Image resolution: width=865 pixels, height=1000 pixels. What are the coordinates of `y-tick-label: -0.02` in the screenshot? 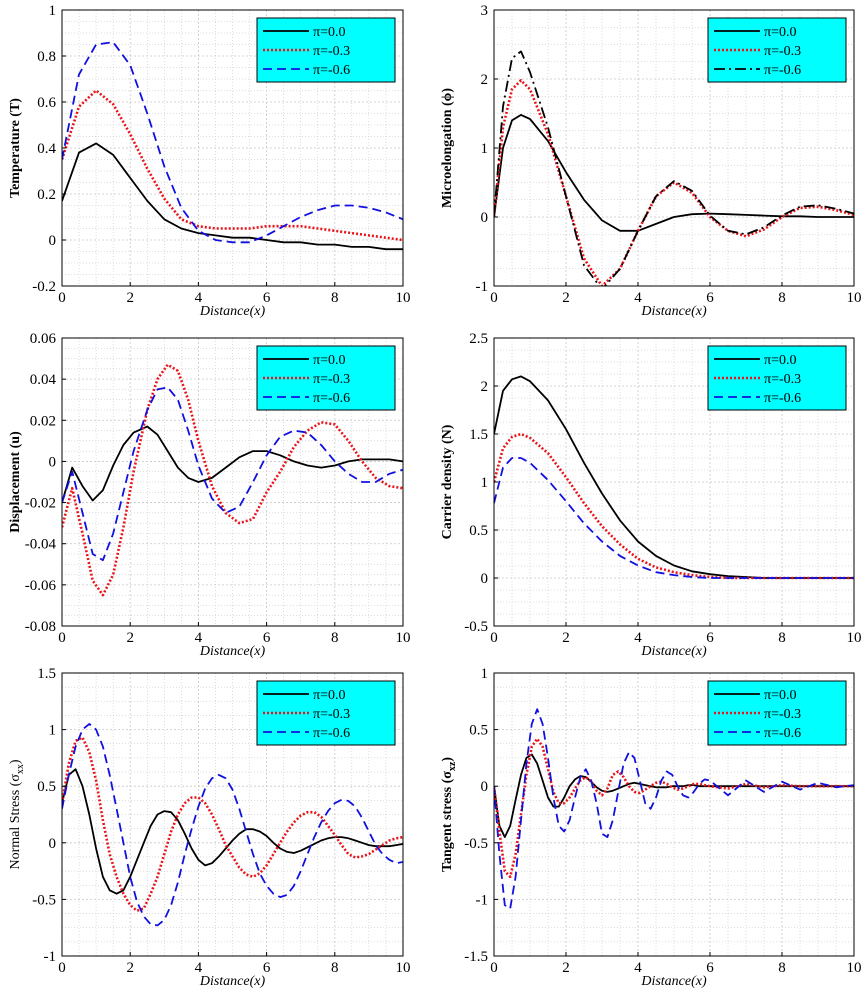 It's located at (40, 504).